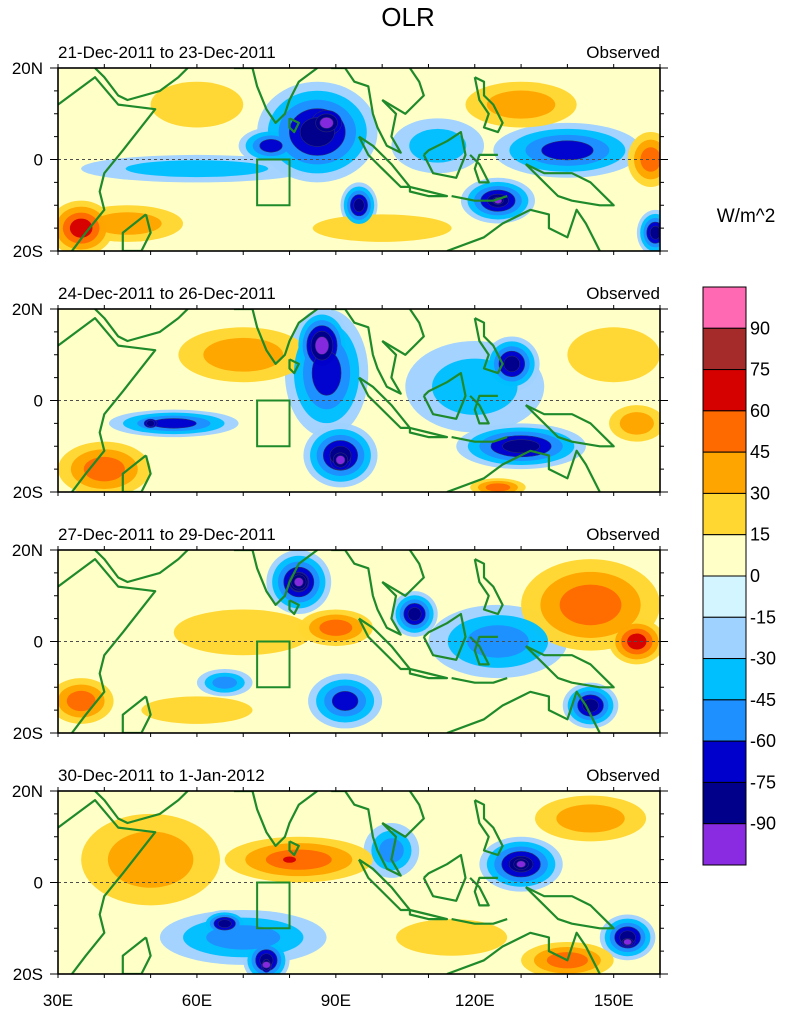  What do you see at coordinates (763, 700) in the screenshot?
I see `colorbar-label: -45` at bounding box center [763, 700].